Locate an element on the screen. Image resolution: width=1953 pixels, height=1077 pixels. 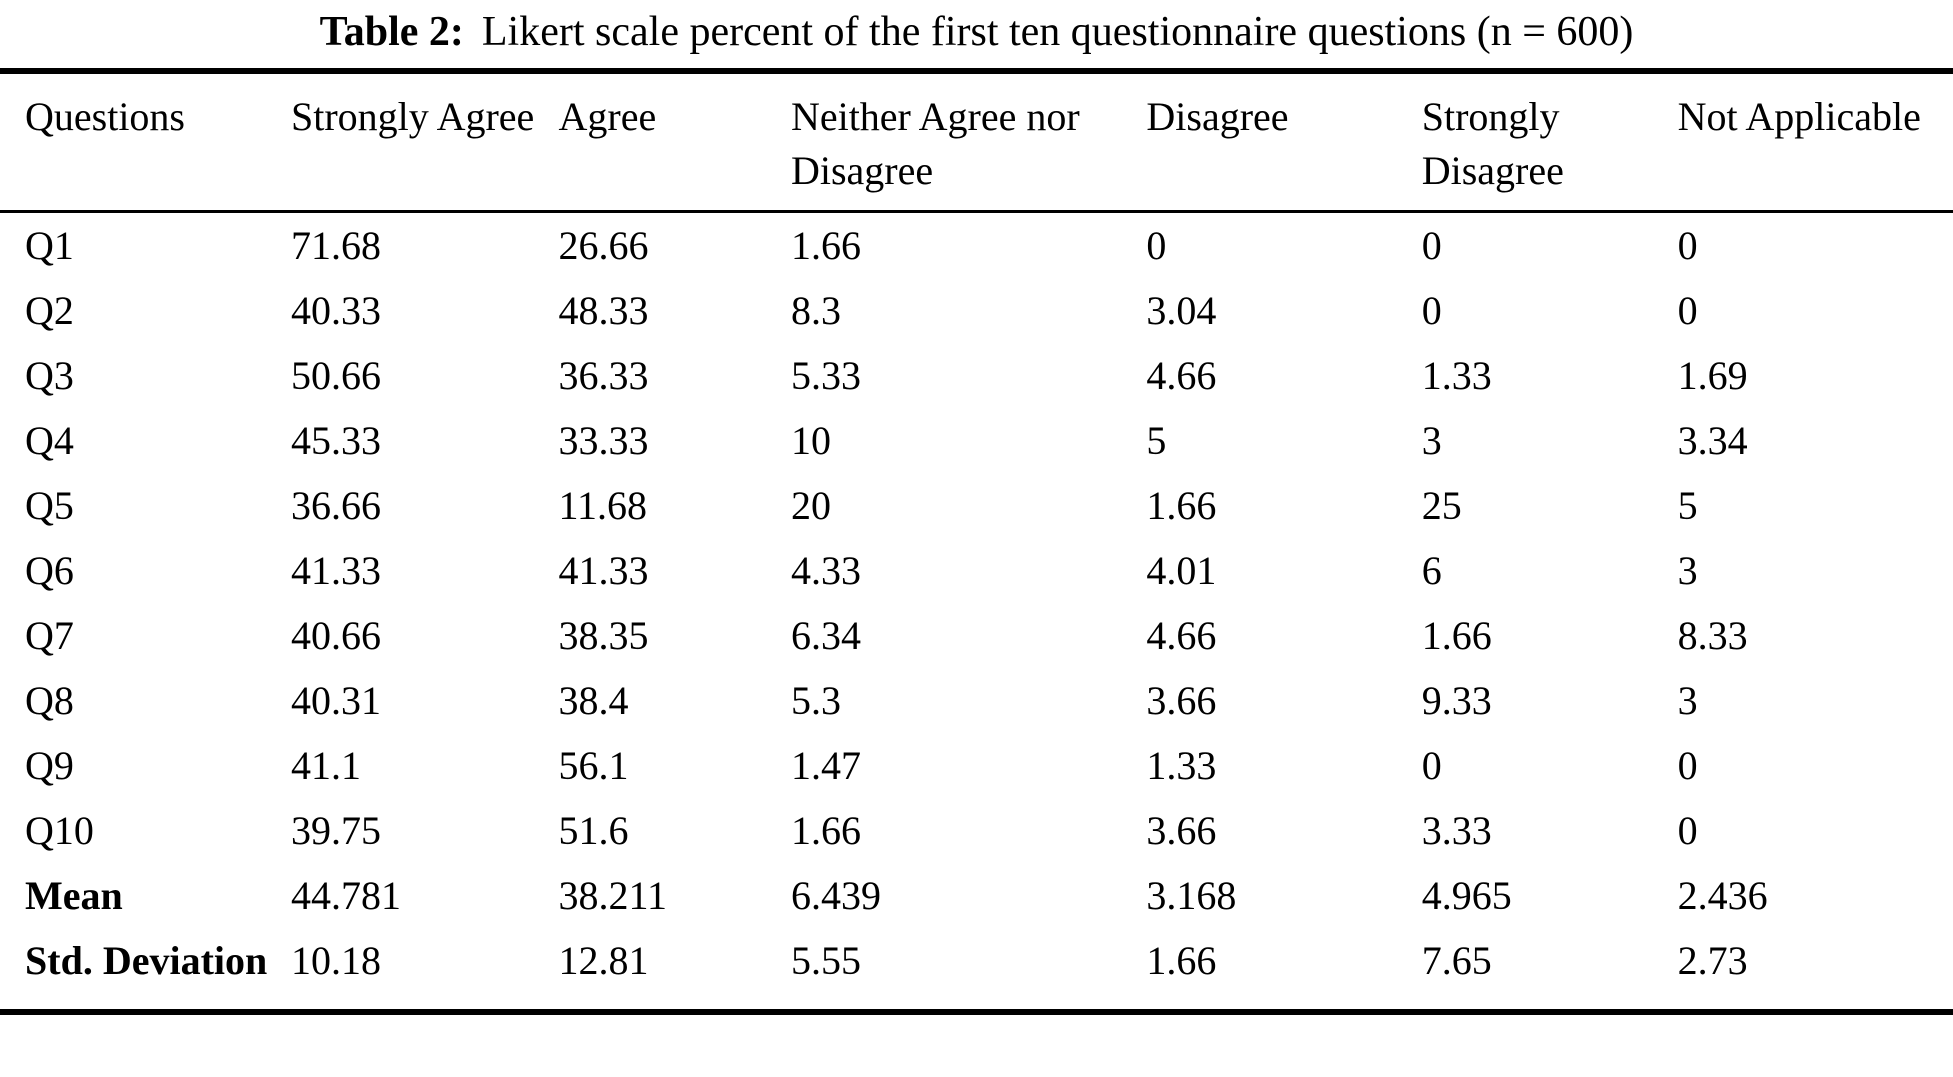
column-header: Not Applicable is located at coordinates (1799, 116).